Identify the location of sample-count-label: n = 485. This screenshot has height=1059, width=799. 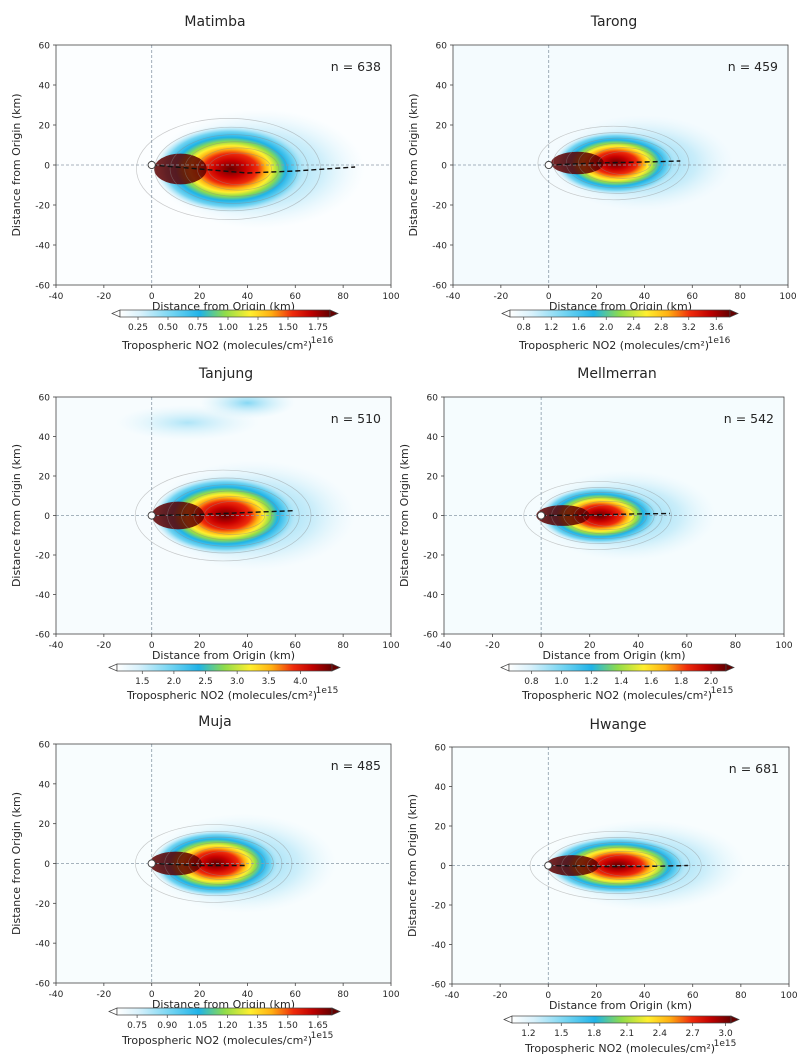
(356, 765).